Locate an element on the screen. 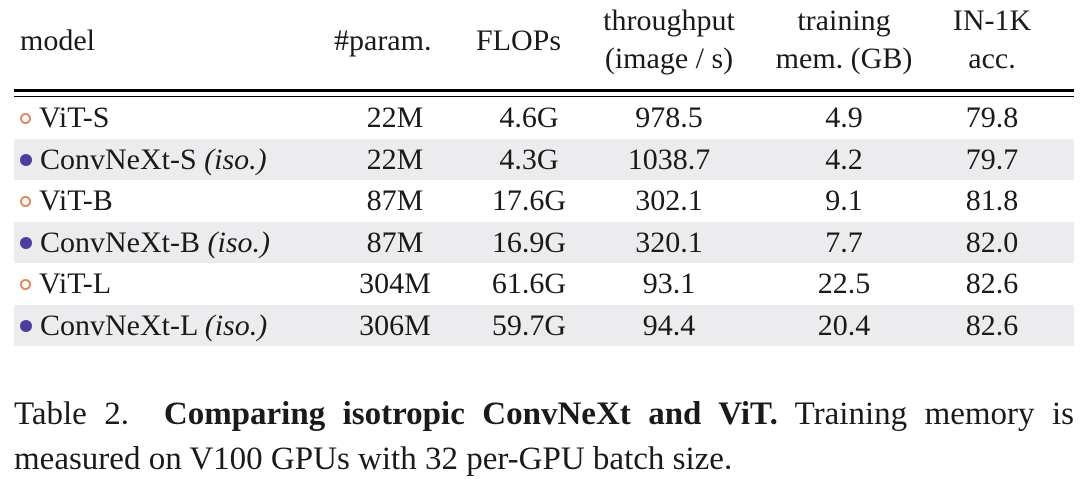 The image size is (1080, 492). cell-throughput: 320.1 is located at coordinates (669, 242).